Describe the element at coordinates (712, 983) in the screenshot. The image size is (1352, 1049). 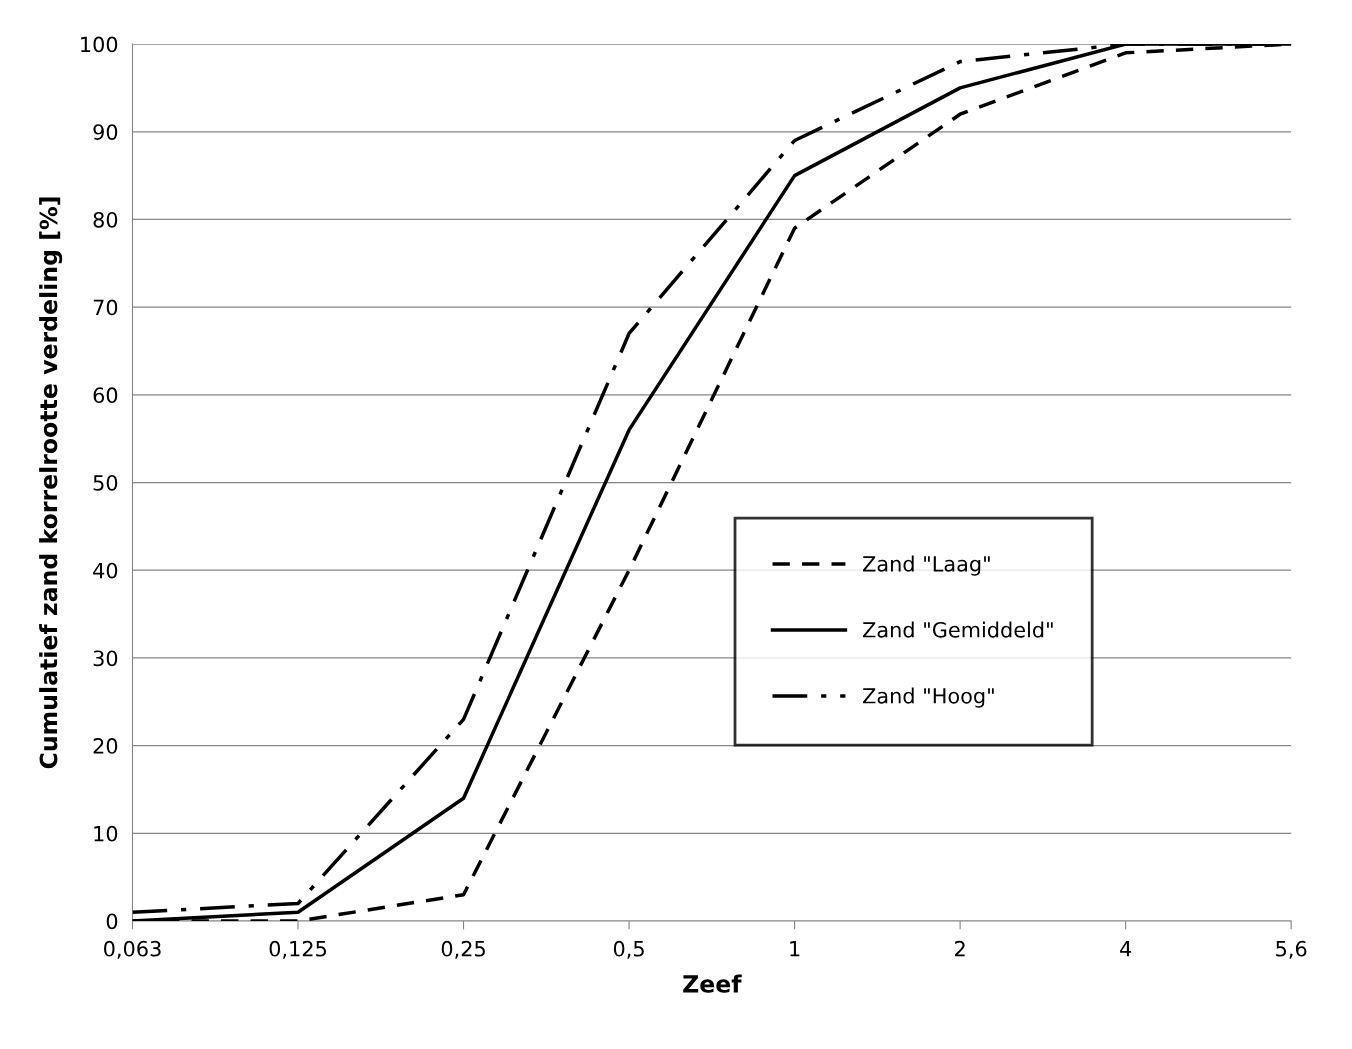
I see `x-axis-title: Zeef` at that location.